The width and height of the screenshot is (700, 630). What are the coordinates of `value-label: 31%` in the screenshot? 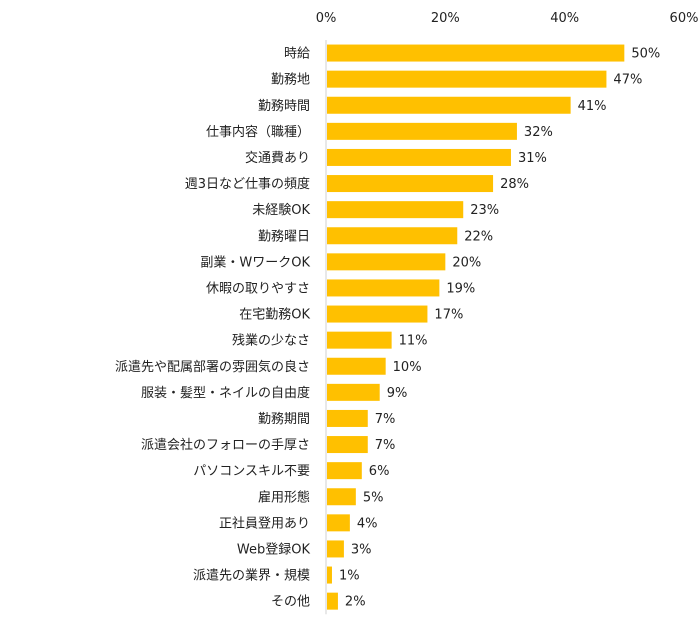 It's located at (532, 158).